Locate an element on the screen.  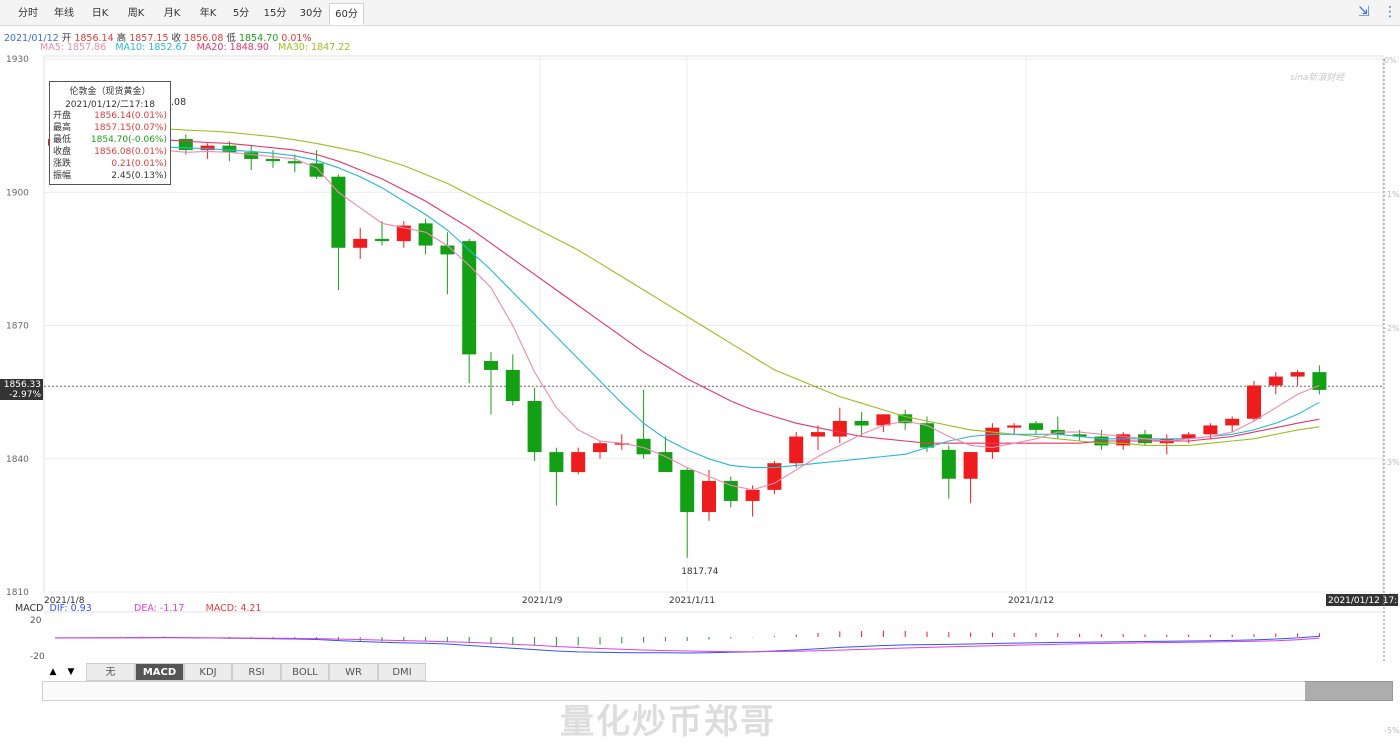
current-price-pct: -2.97% is located at coordinates (25, 395).